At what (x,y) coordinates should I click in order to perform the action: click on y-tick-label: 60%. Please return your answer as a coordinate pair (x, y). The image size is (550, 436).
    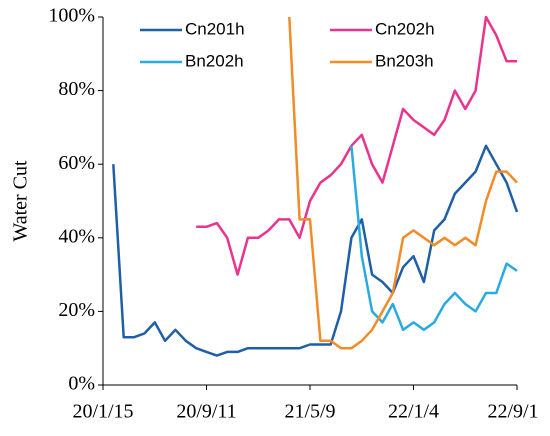
    Looking at the image, I should click on (76, 163).